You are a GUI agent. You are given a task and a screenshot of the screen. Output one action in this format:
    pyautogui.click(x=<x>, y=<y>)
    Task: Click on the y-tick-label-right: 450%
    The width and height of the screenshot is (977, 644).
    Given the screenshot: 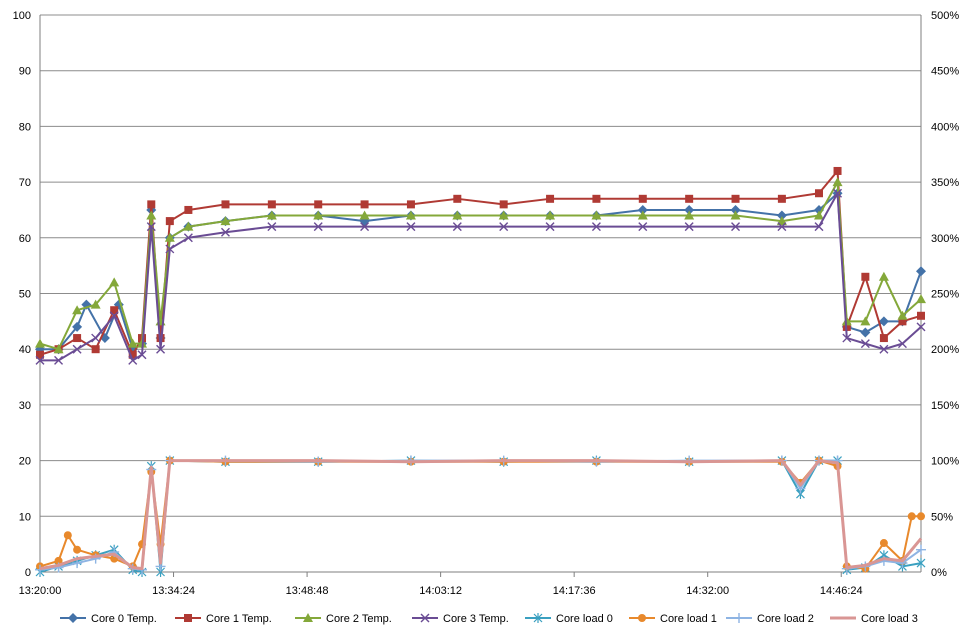 What is the action you would take?
    pyautogui.click(x=945, y=72)
    